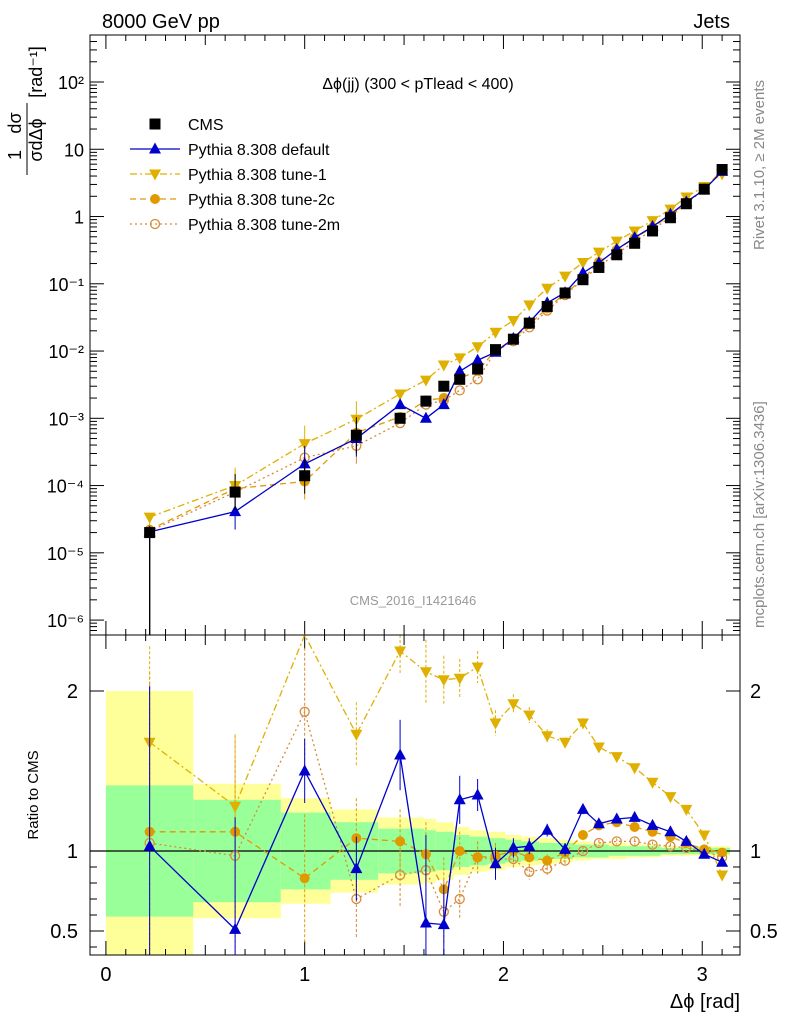  I want to click on y-tick-label: 10⁻³, so click(66, 419).